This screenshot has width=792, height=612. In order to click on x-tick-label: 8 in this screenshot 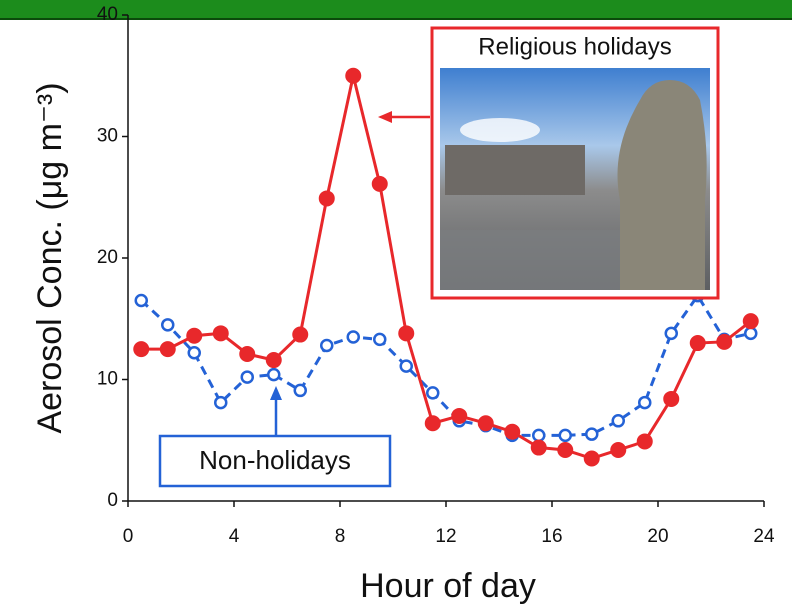, I will do `click(340, 536)`.